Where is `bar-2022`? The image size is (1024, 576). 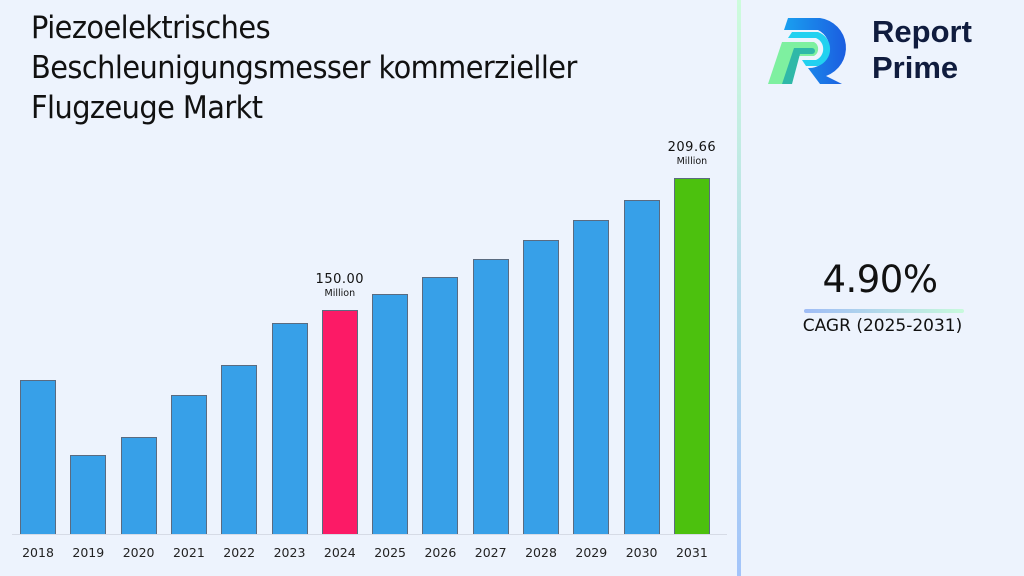
bar-2022 is located at coordinates (239, 449).